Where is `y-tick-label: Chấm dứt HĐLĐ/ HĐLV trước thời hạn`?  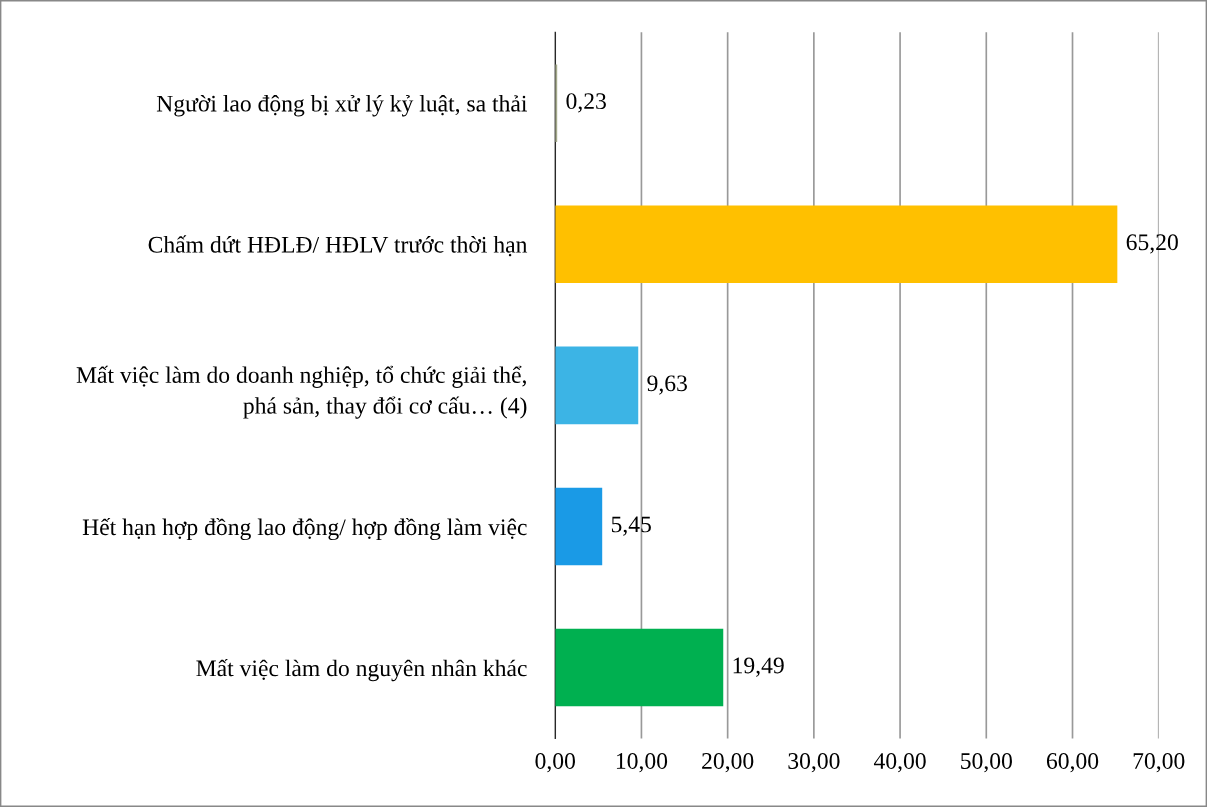
y-tick-label: Chấm dứt HĐLĐ/ HĐLV trước thời hạn is located at coordinates (338, 246).